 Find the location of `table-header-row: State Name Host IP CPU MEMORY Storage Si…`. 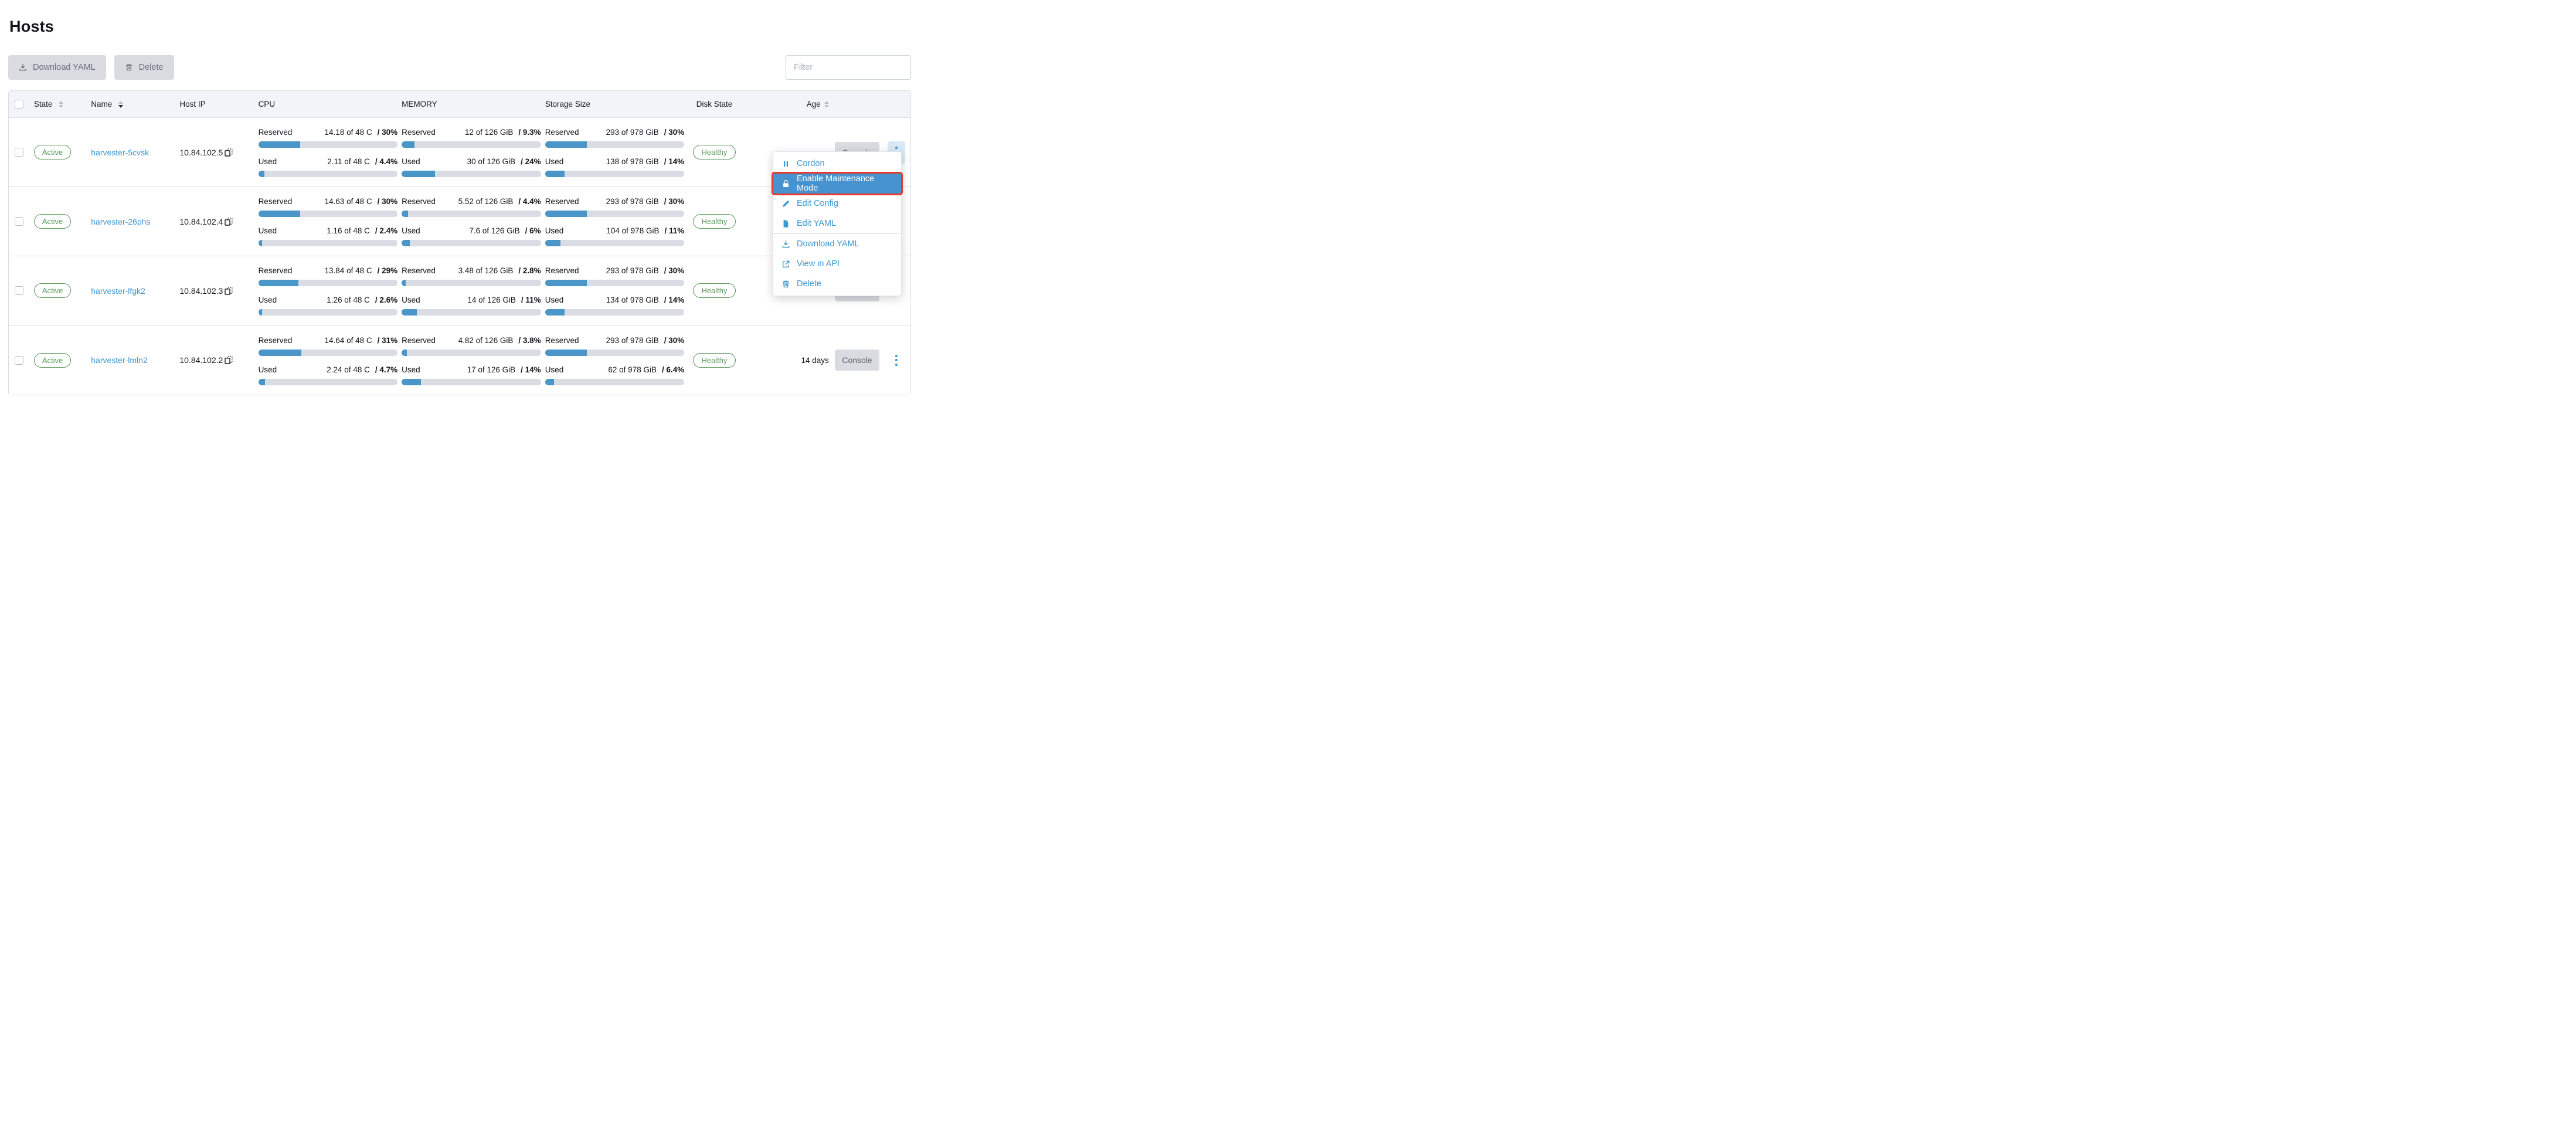

table-header-row: State Name Host IP CPU MEMORY Storage Si… is located at coordinates (460, 104).